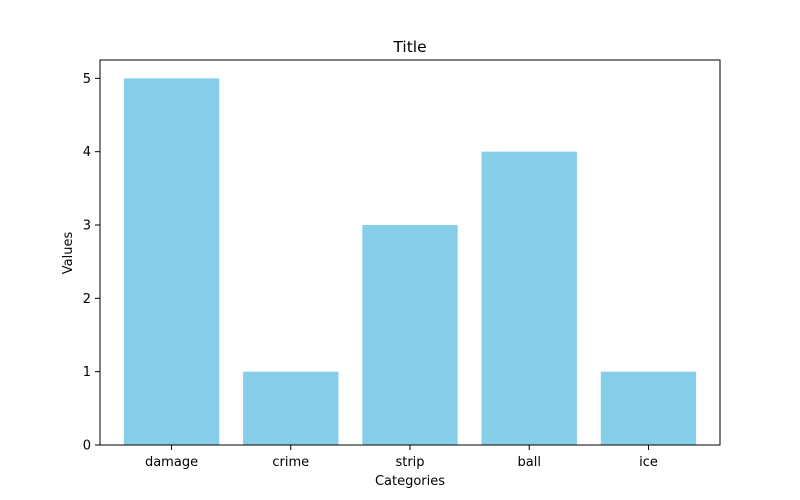  Describe the element at coordinates (291, 408) in the screenshot. I see `bar-crime` at that location.